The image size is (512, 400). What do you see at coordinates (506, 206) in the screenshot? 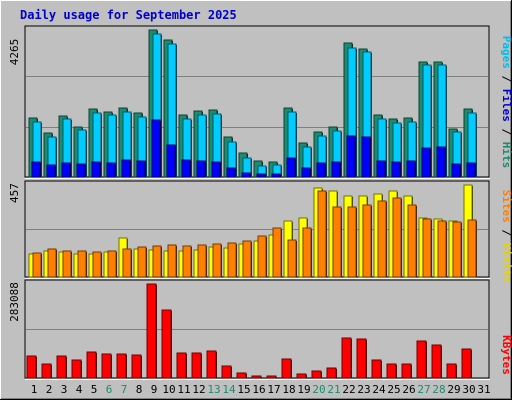
I see `legend-sites: Sites` at bounding box center [506, 206].